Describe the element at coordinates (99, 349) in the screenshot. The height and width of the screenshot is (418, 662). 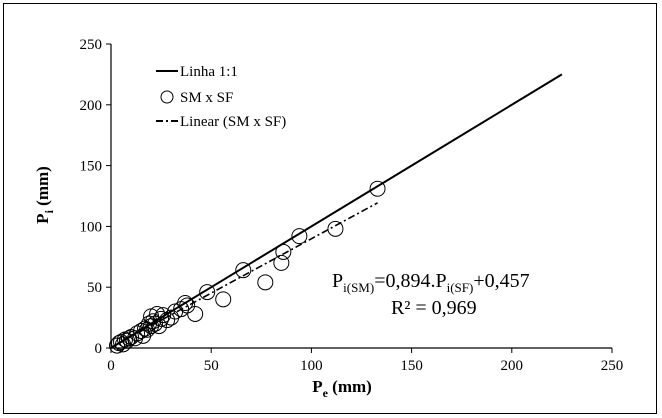
I see `y-tick-label: 0` at that location.